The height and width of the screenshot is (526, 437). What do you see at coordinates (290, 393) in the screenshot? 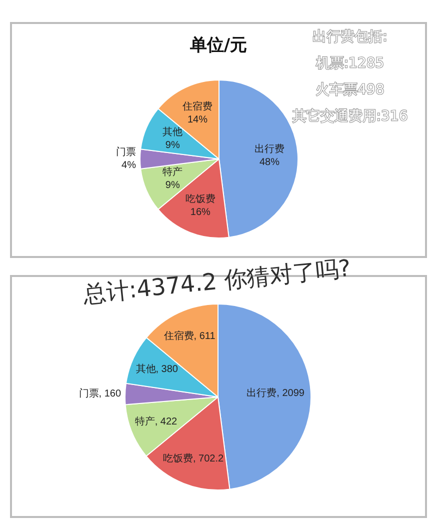
I see `data-label: , 2099` at bounding box center [290, 393].